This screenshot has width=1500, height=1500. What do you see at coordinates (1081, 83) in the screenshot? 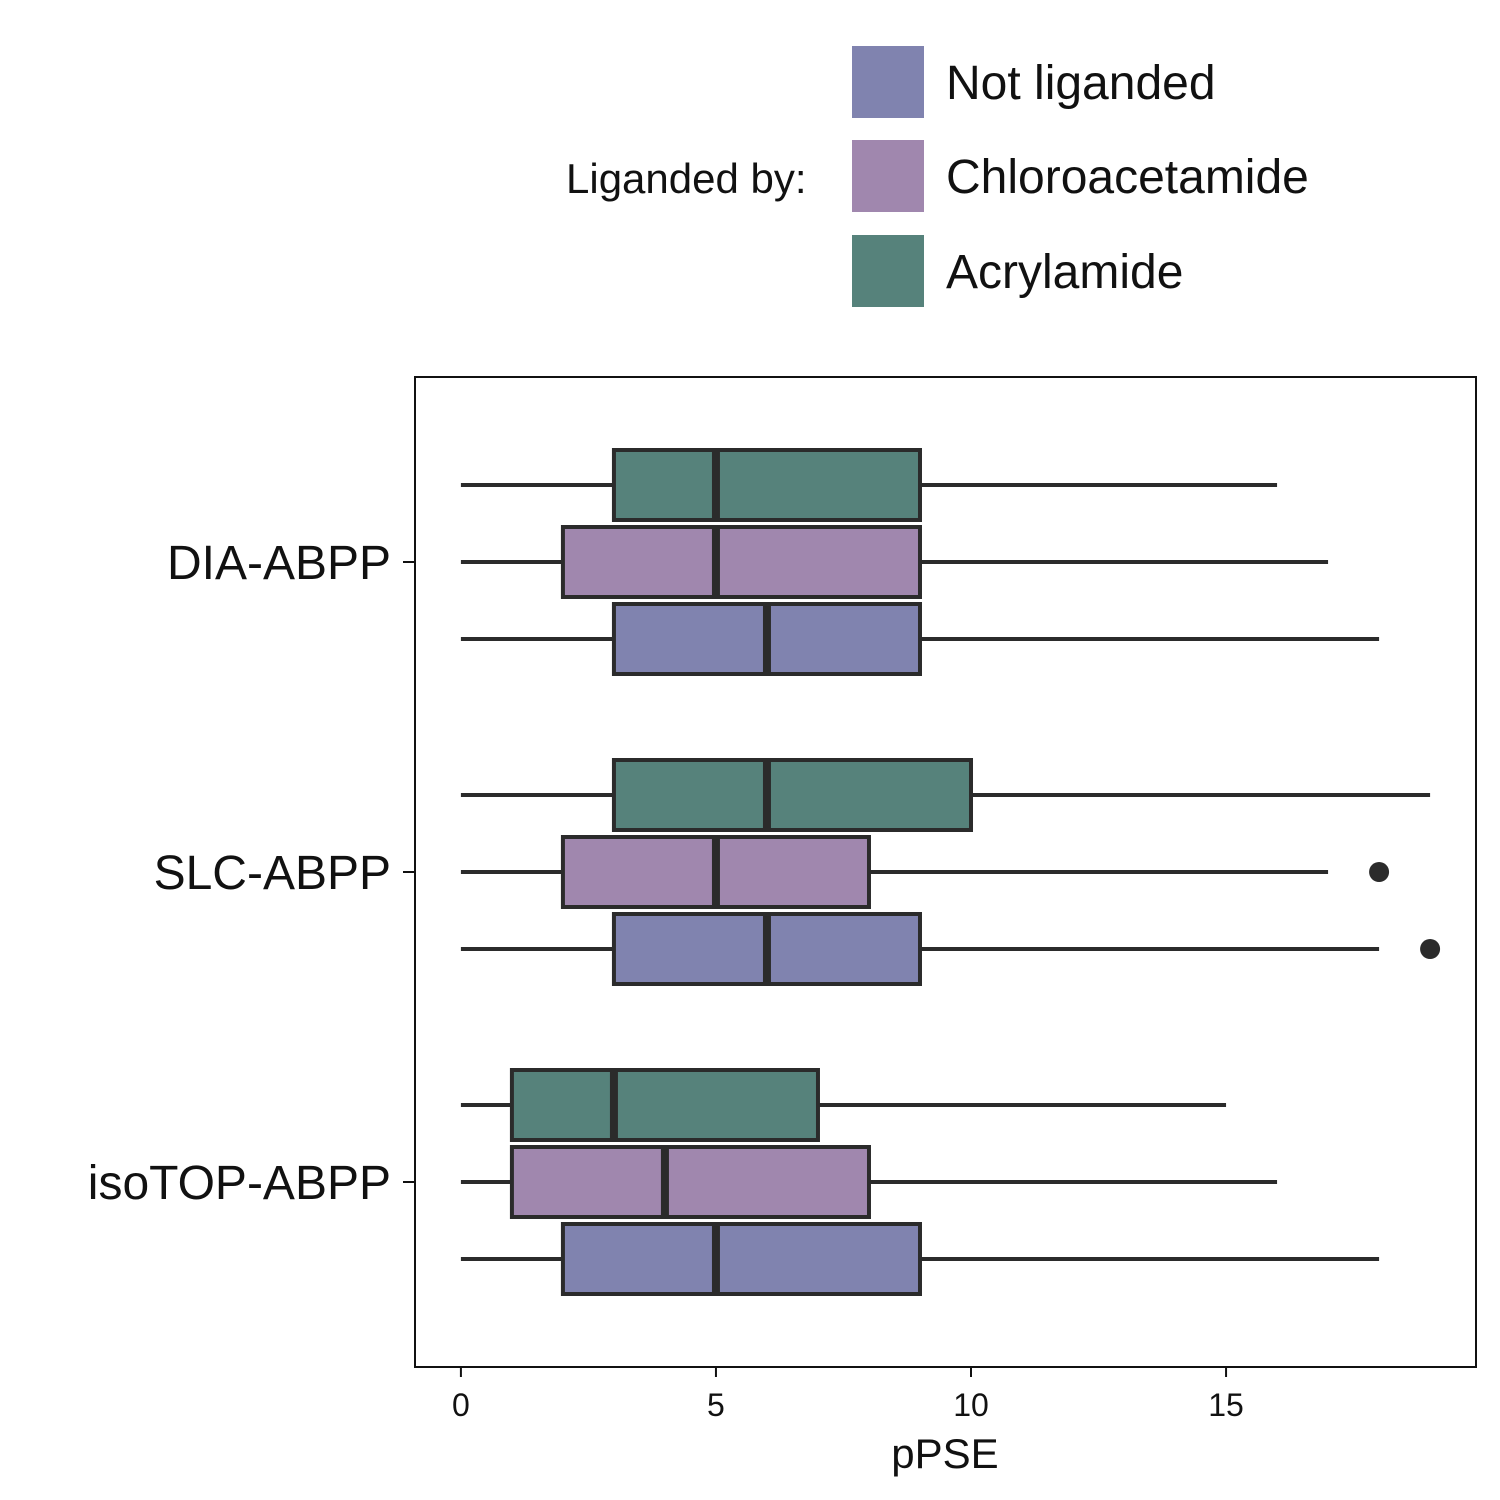
I see `legend-label-not-liganded: Not liganded` at bounding box center [1081, 83].